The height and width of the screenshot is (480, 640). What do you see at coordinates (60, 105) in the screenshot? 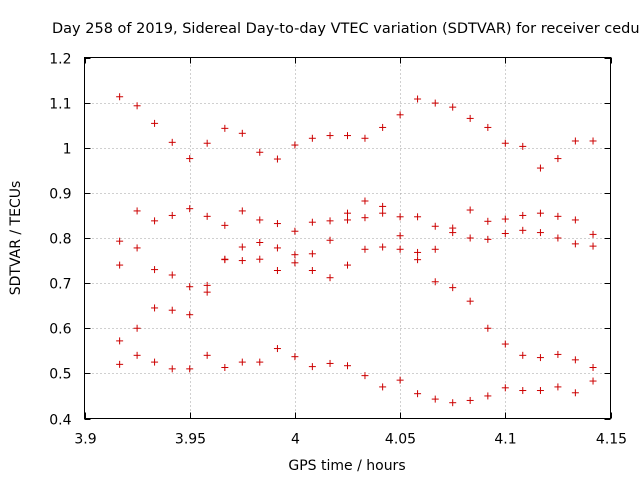
I see `y-tick-label: 1.1` at bounding box center [60, 105].